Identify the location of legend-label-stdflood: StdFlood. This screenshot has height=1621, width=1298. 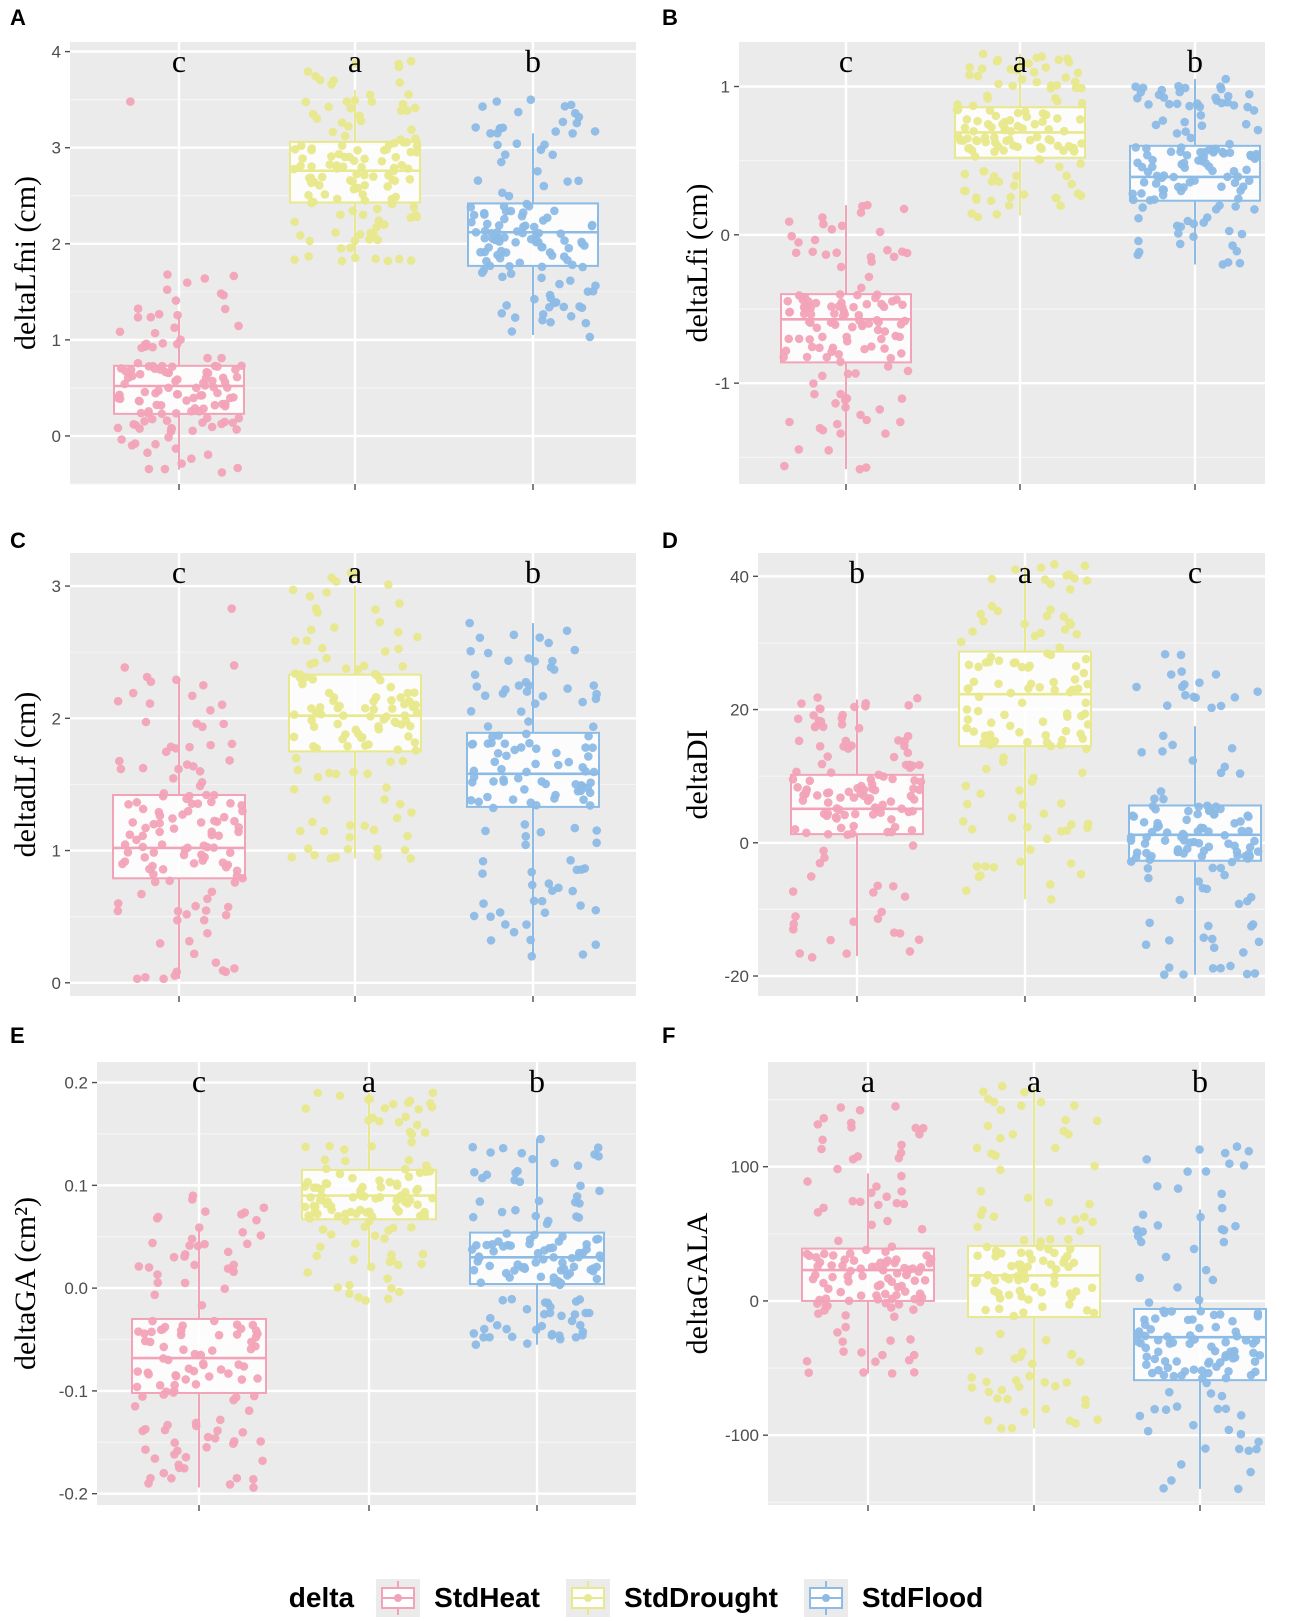
(922, 1597).